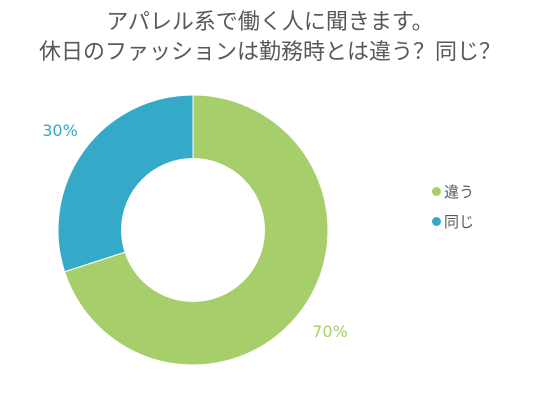 This screenshot has height=400, width=540. Describe the element at coordinates (459, 191) in the screenshot. I see `legend-label-chigau: 違う` at that location.